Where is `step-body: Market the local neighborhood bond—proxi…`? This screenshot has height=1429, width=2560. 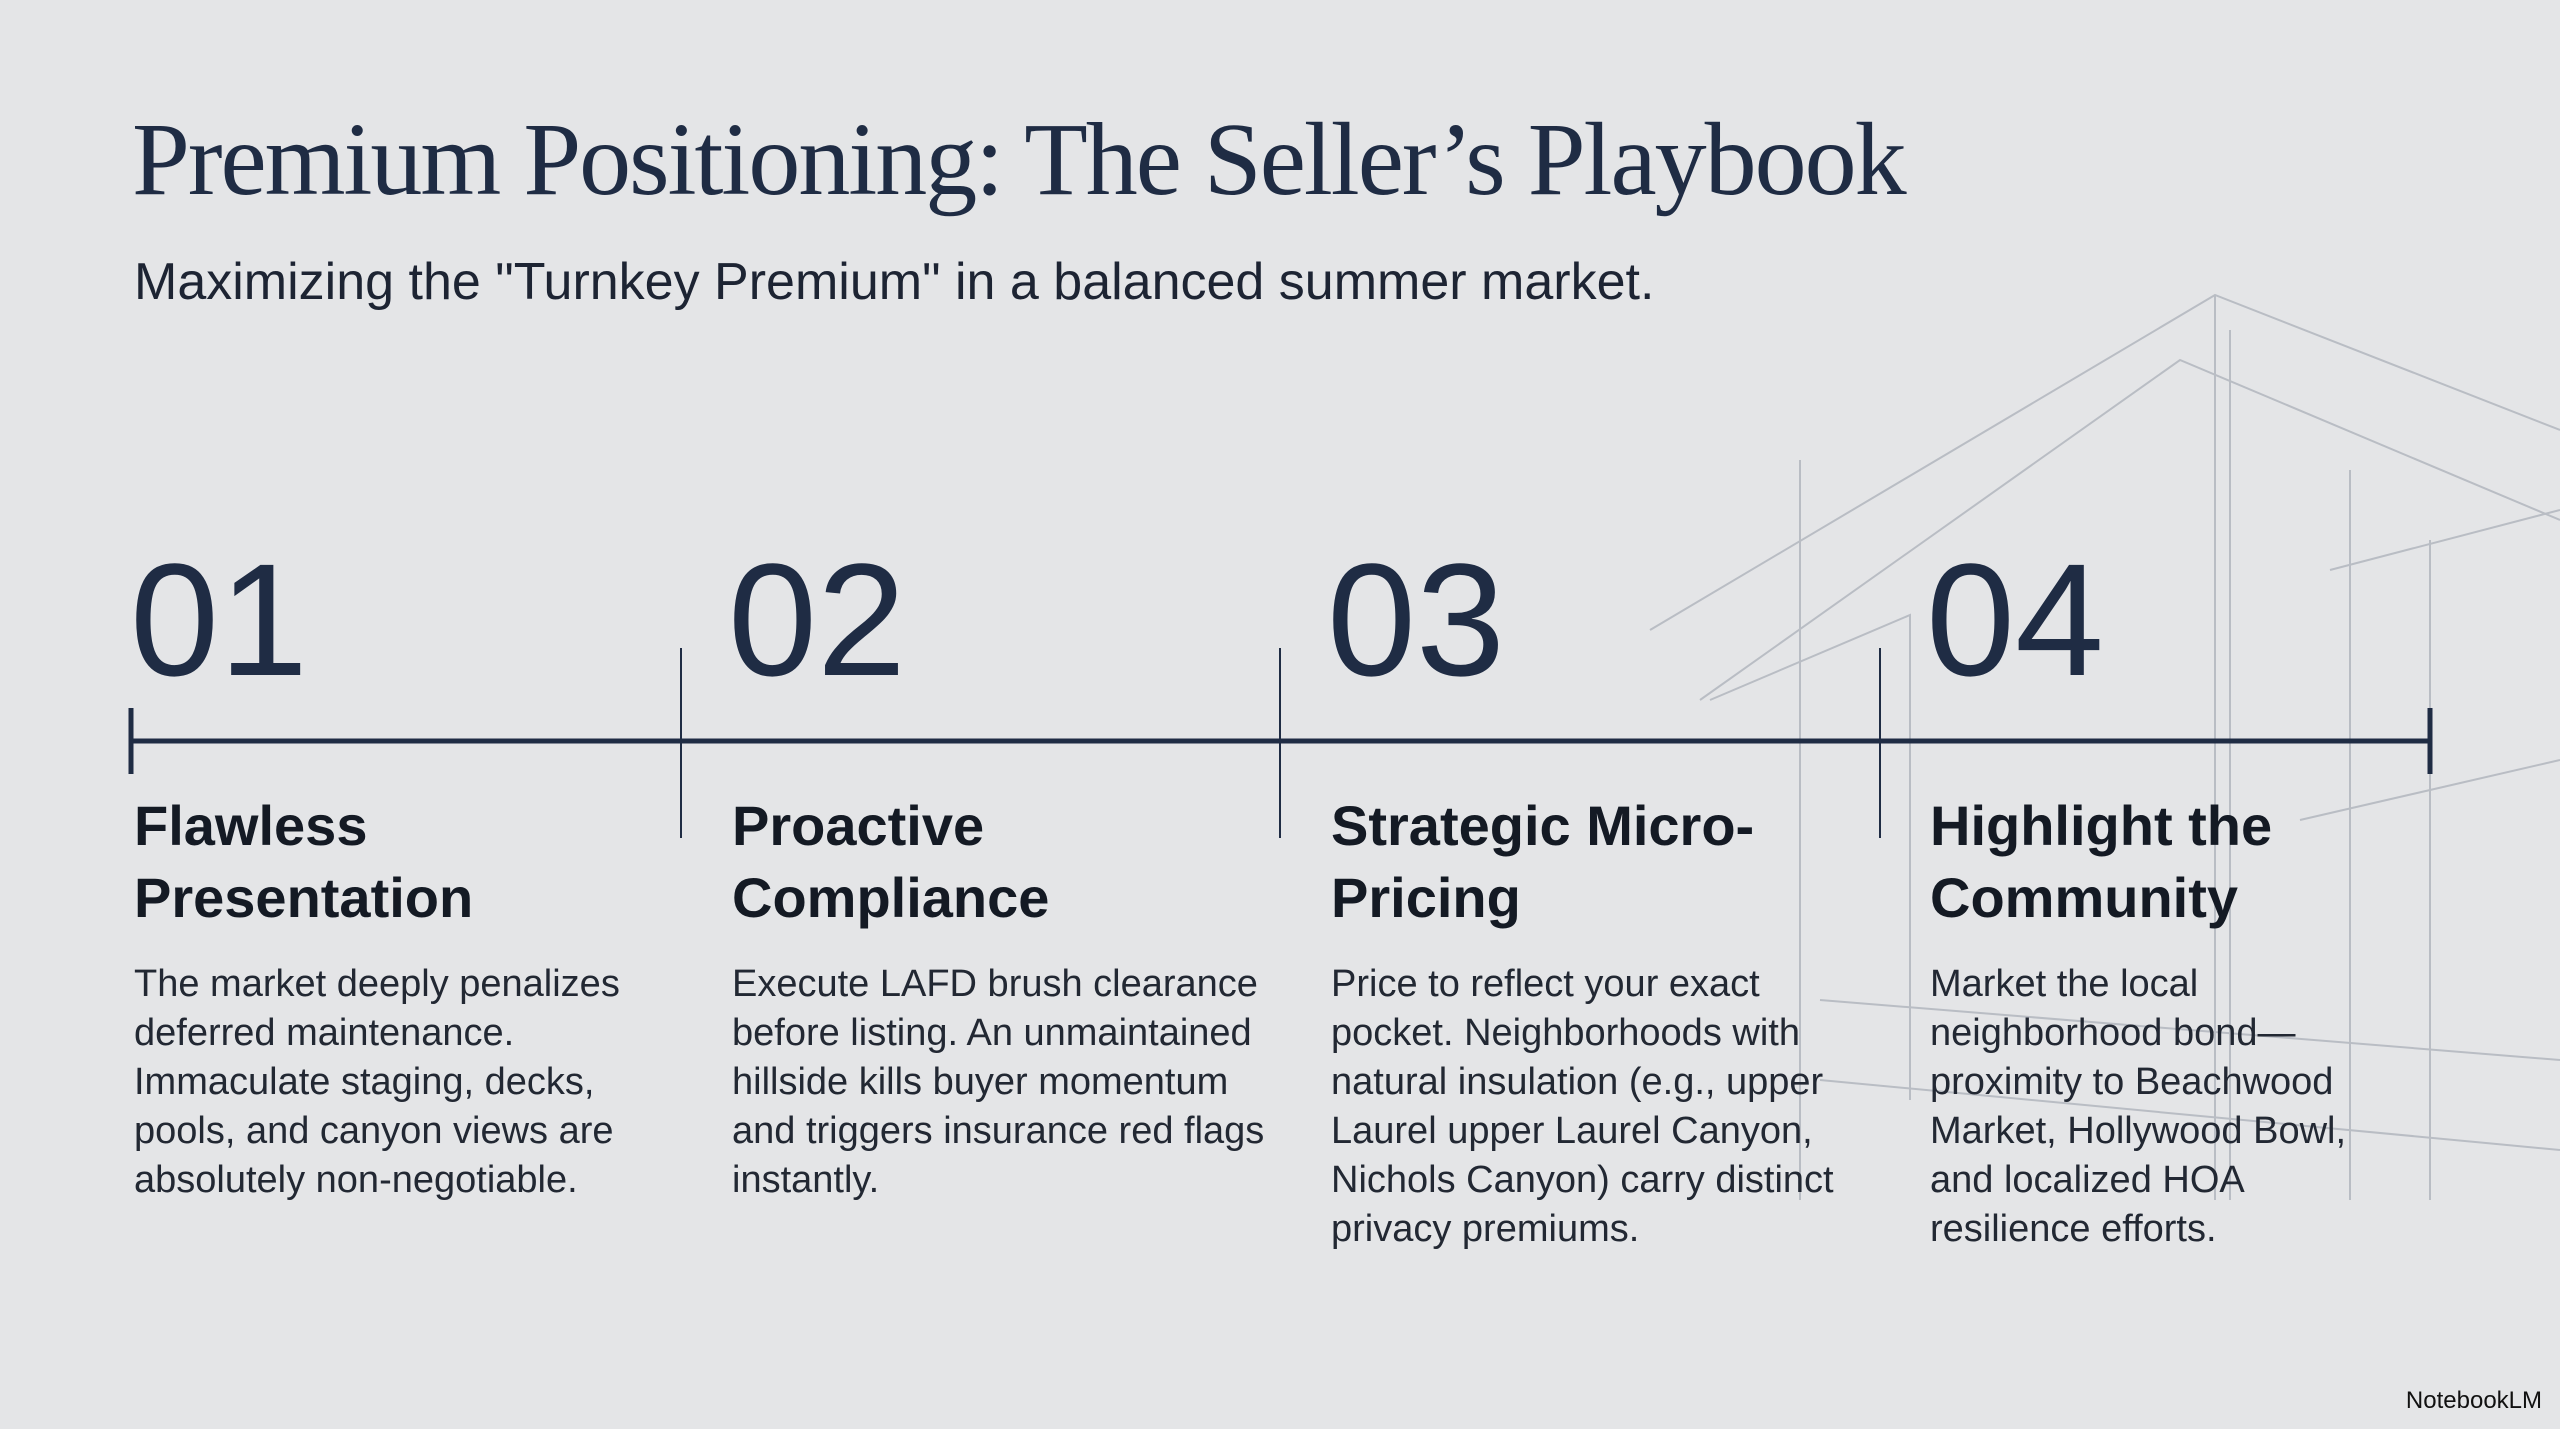
step-body: Market the local neighborhood bond—proxi… is located at coordinates (2138, 1106).